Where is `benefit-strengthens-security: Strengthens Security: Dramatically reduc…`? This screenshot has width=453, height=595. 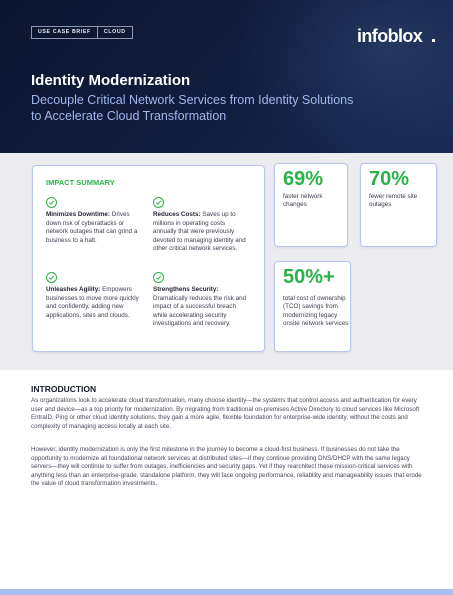
benefit-strengthens-security: Strengthens Security: Dramatically reduc… is located at coordinates (201, 300).